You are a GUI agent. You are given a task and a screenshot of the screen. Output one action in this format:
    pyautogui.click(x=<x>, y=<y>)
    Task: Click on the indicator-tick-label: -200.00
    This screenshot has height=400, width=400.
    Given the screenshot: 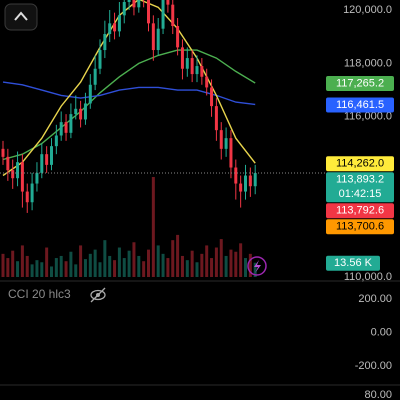 What is the action you would take?
    pyautogui.click(x=373, y=366)
    